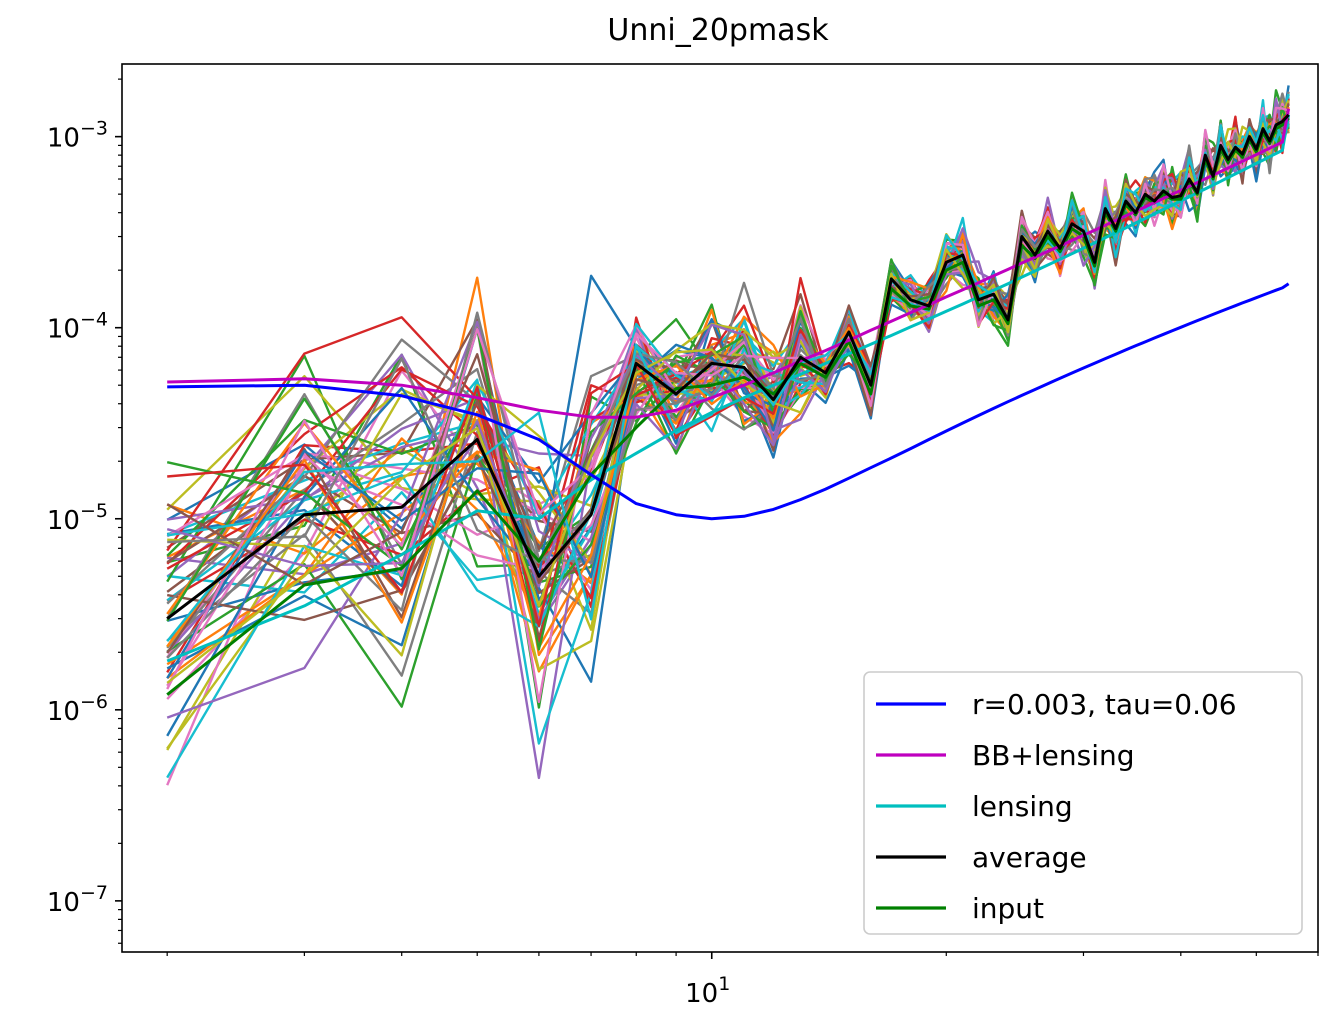 Image resolution: width=1327 pixels, height=1016 pixels. Describe the element at coordinates (77, 900) in the screenshot. I see `y-tick-label: 10⁻⁷` at that location.